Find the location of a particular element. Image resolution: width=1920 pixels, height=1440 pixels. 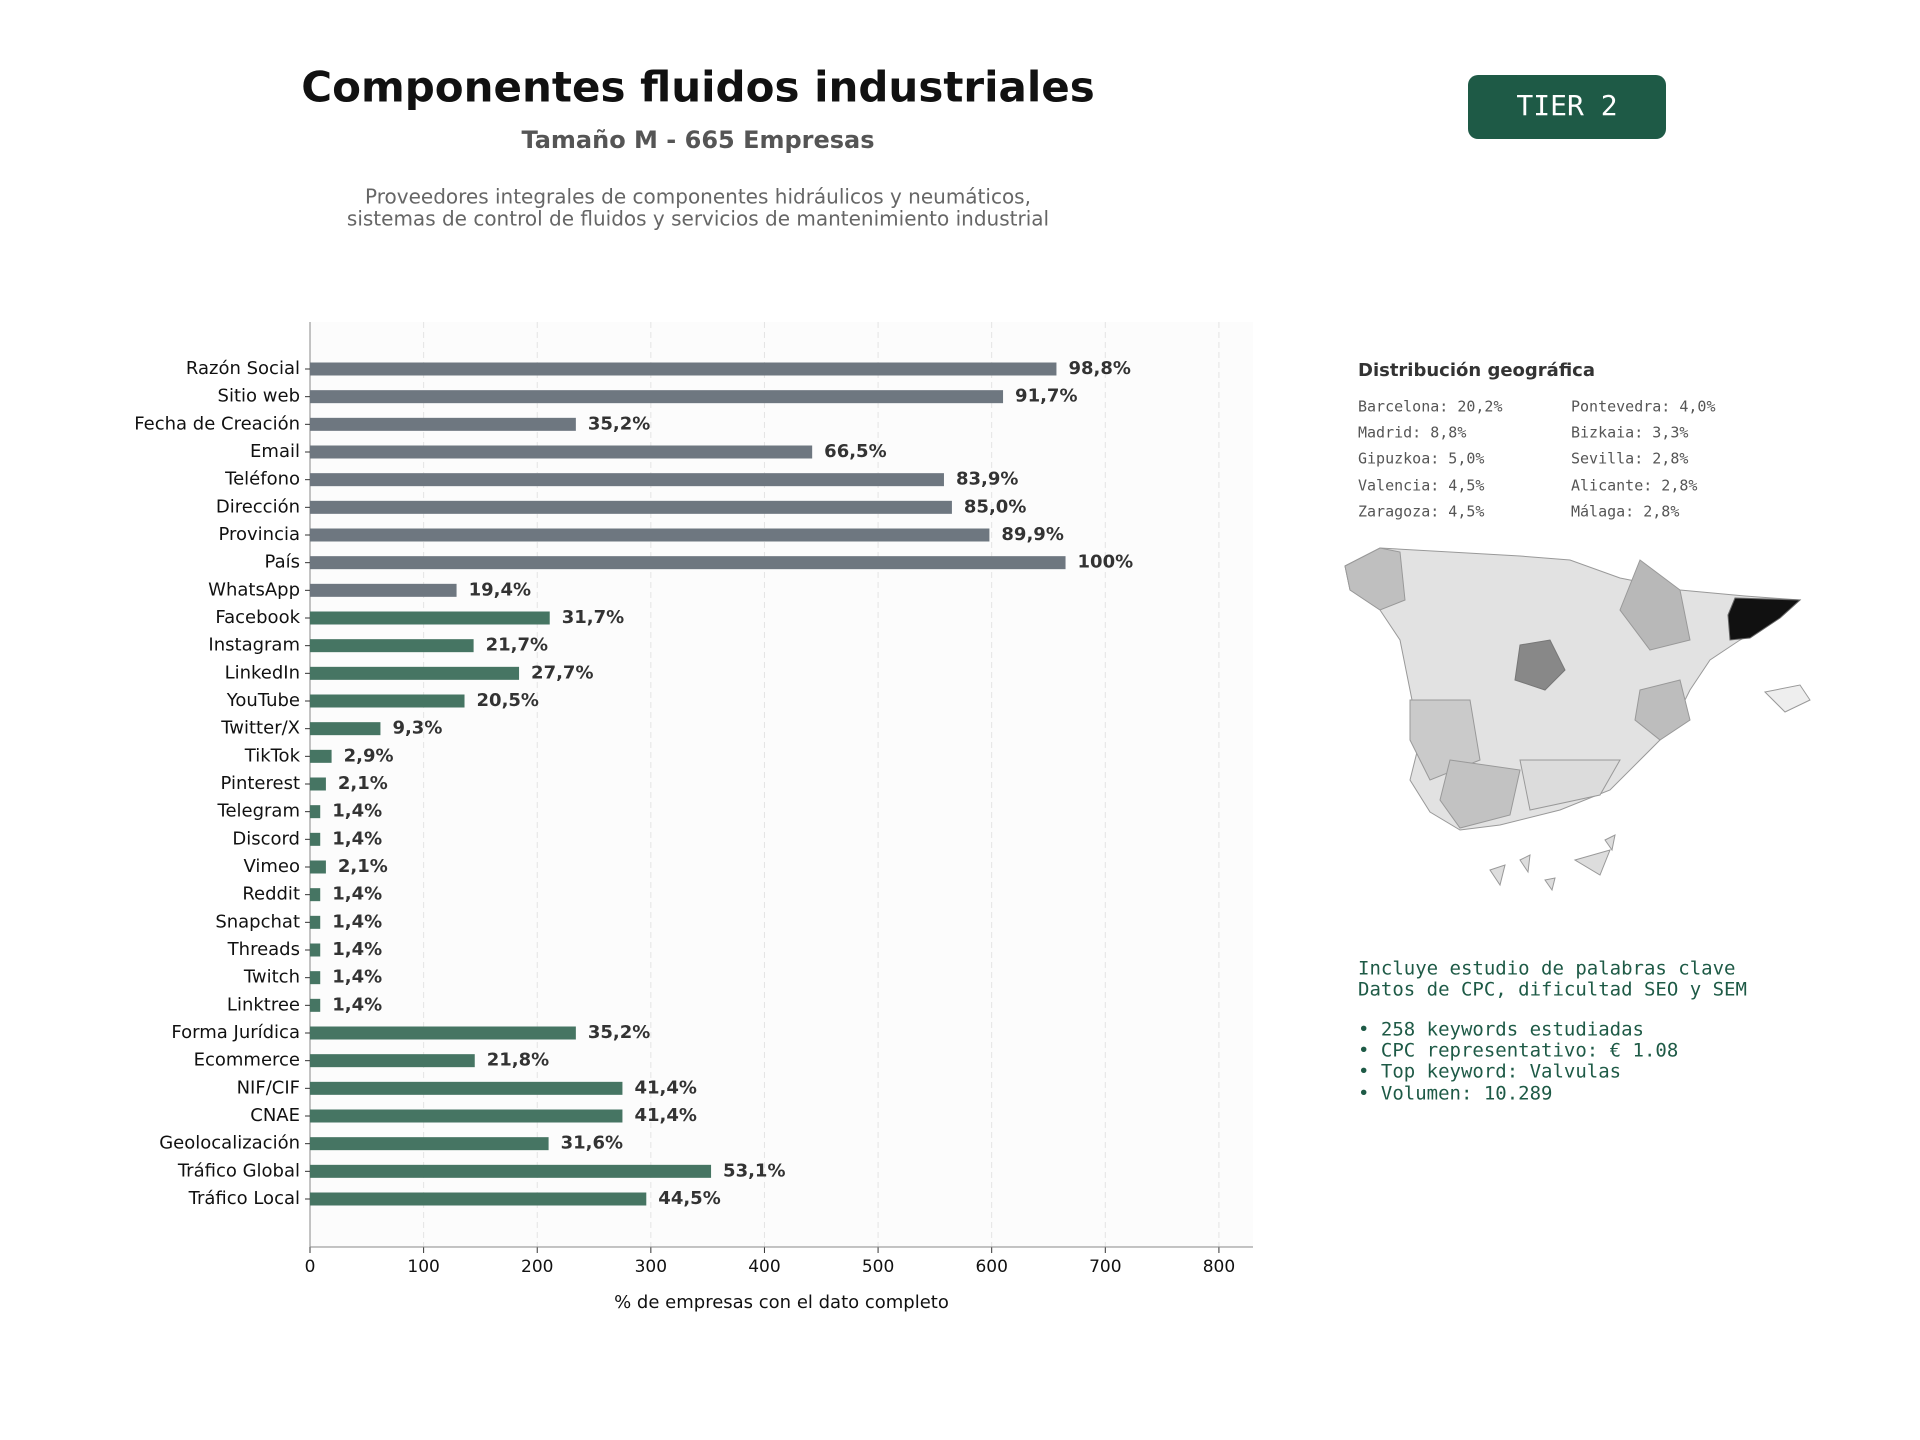

value-label: 19,4% is located at coordinates (500, 589).